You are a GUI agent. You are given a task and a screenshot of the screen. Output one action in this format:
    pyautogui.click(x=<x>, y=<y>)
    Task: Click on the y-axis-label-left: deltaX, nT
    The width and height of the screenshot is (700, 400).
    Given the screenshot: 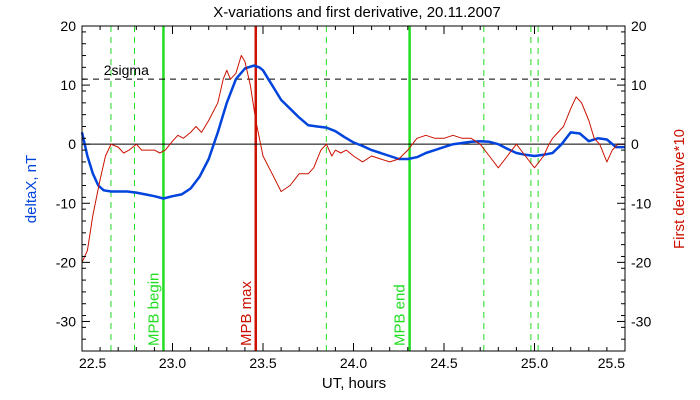 What is the action you would take?
    pyautogui.click(x=31, y=189)
    